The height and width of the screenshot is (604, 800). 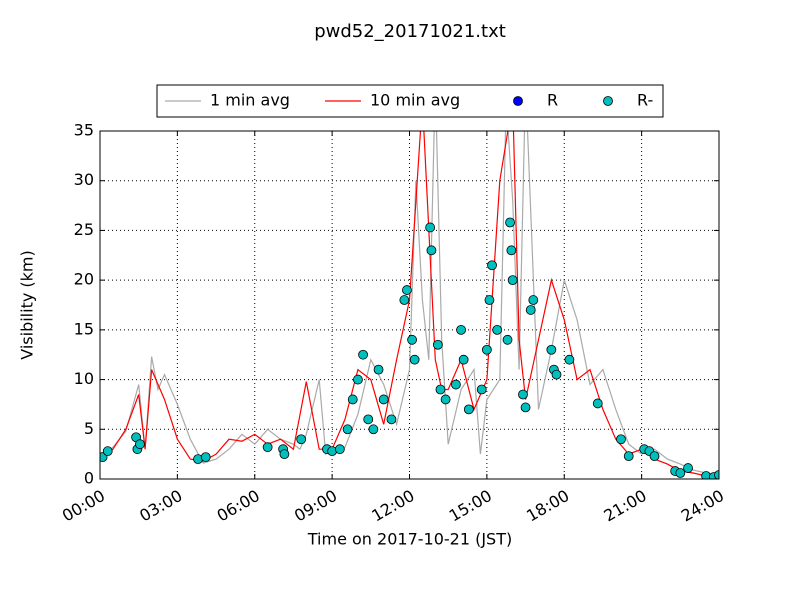 I want to click on y-tick-label: 25, so click(x=84, y=229).